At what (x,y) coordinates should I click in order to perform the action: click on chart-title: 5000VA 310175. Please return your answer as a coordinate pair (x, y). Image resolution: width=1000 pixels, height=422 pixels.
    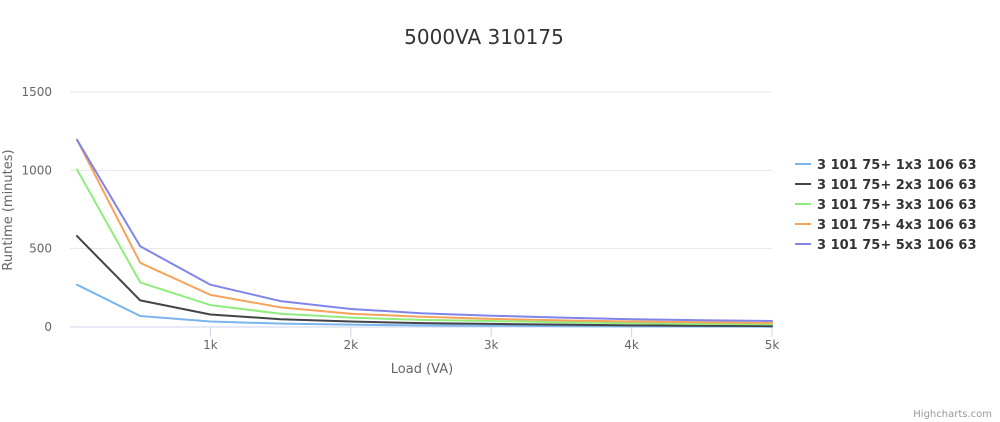
    Looking at the image, I should click on (484, 37).